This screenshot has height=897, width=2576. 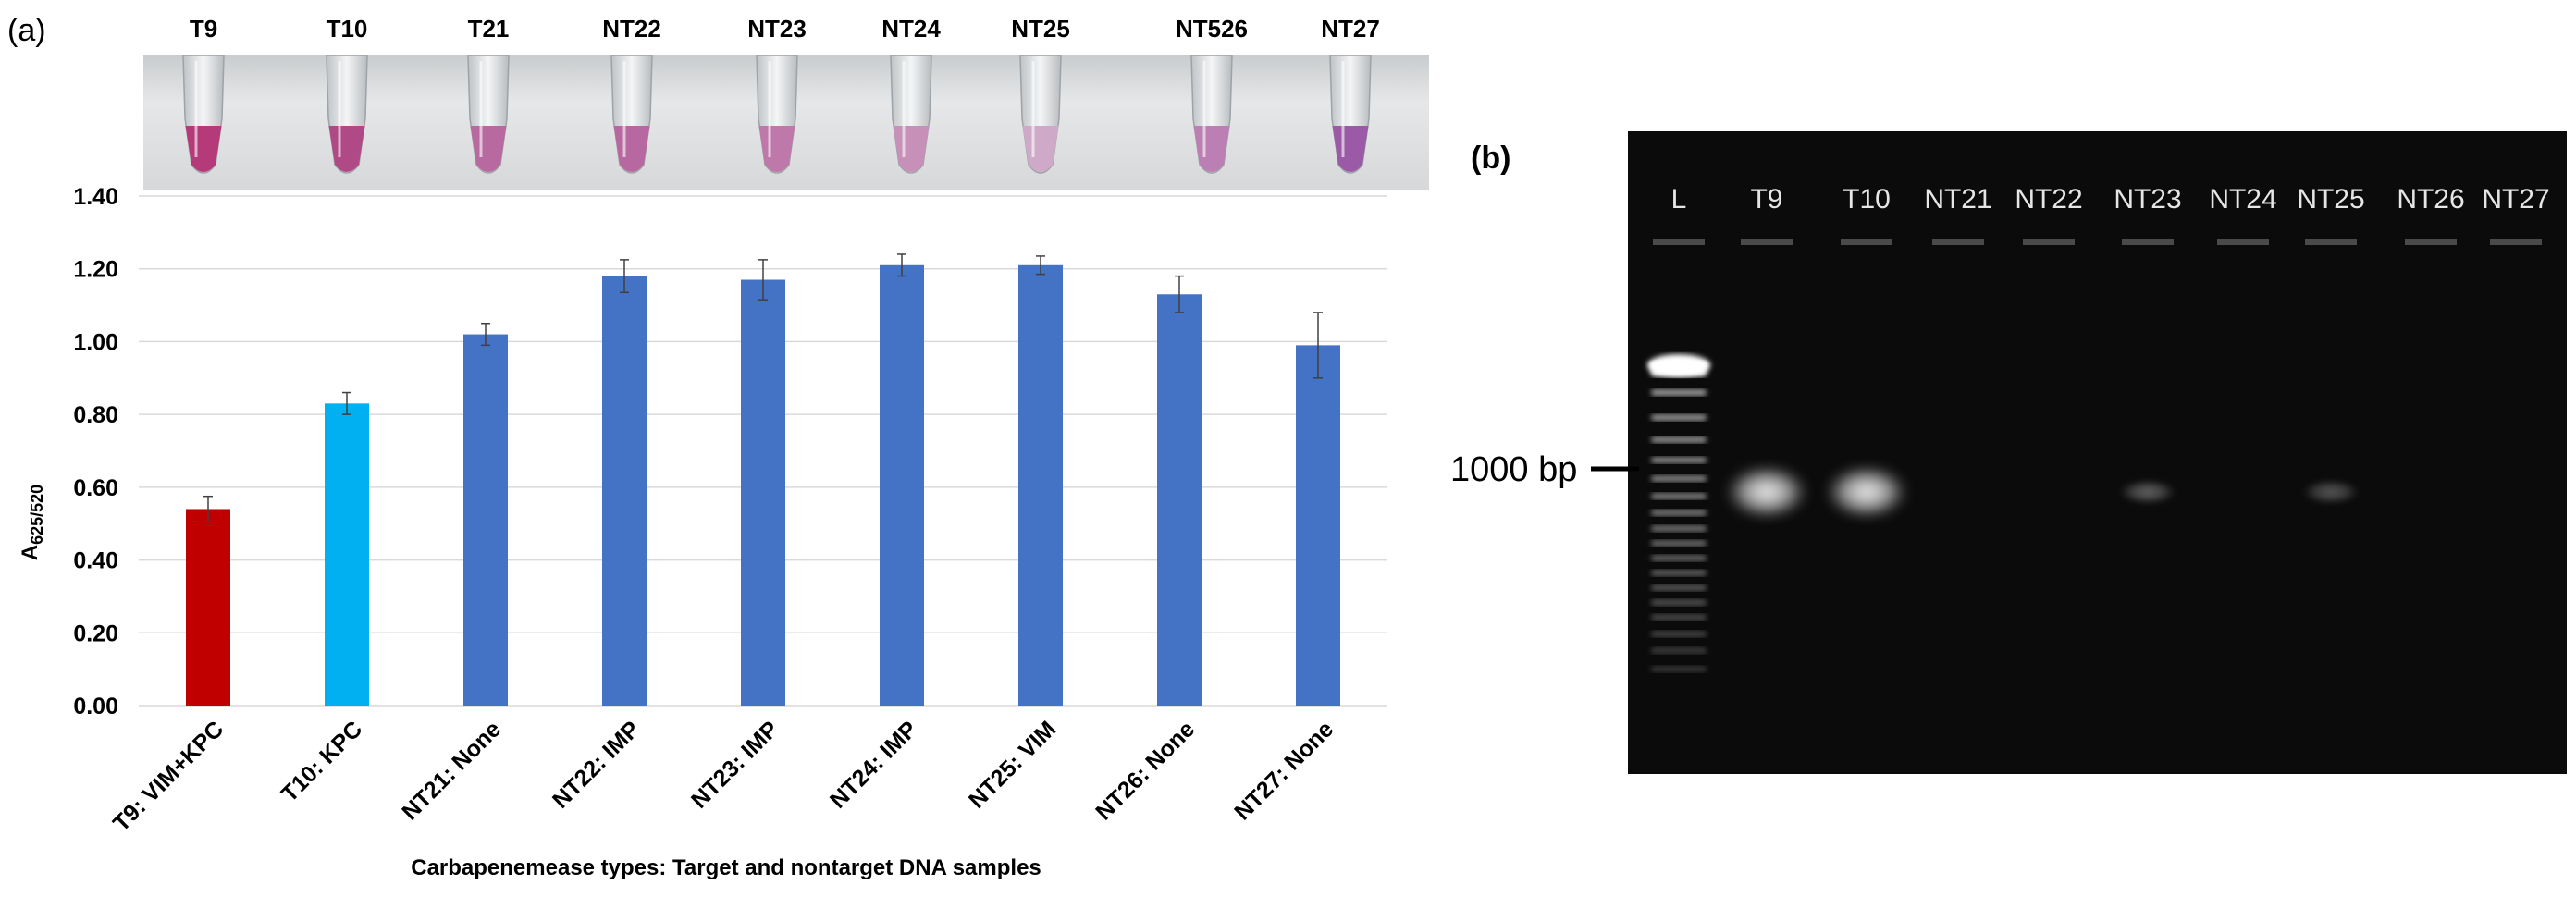 What do you see at coordinates (1491, 158) in the screenshot?
I see `panel-b-label: (b)` at bounding box center [1491, 158].